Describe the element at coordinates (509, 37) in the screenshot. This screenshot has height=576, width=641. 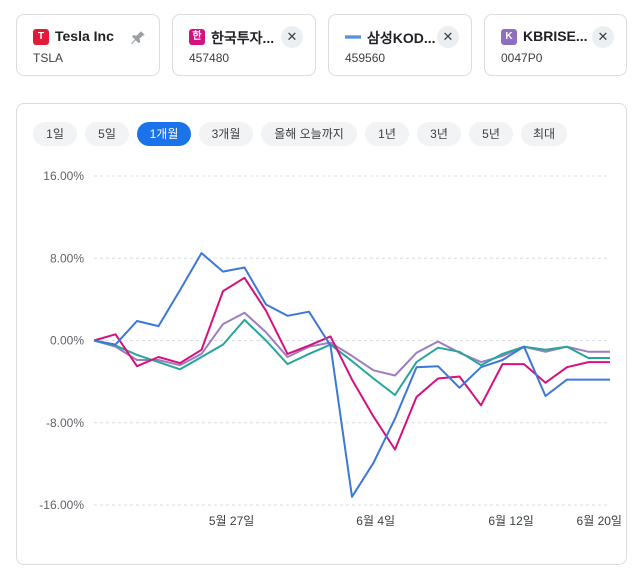
I see `kbrise-logo-icon: K` at that location.